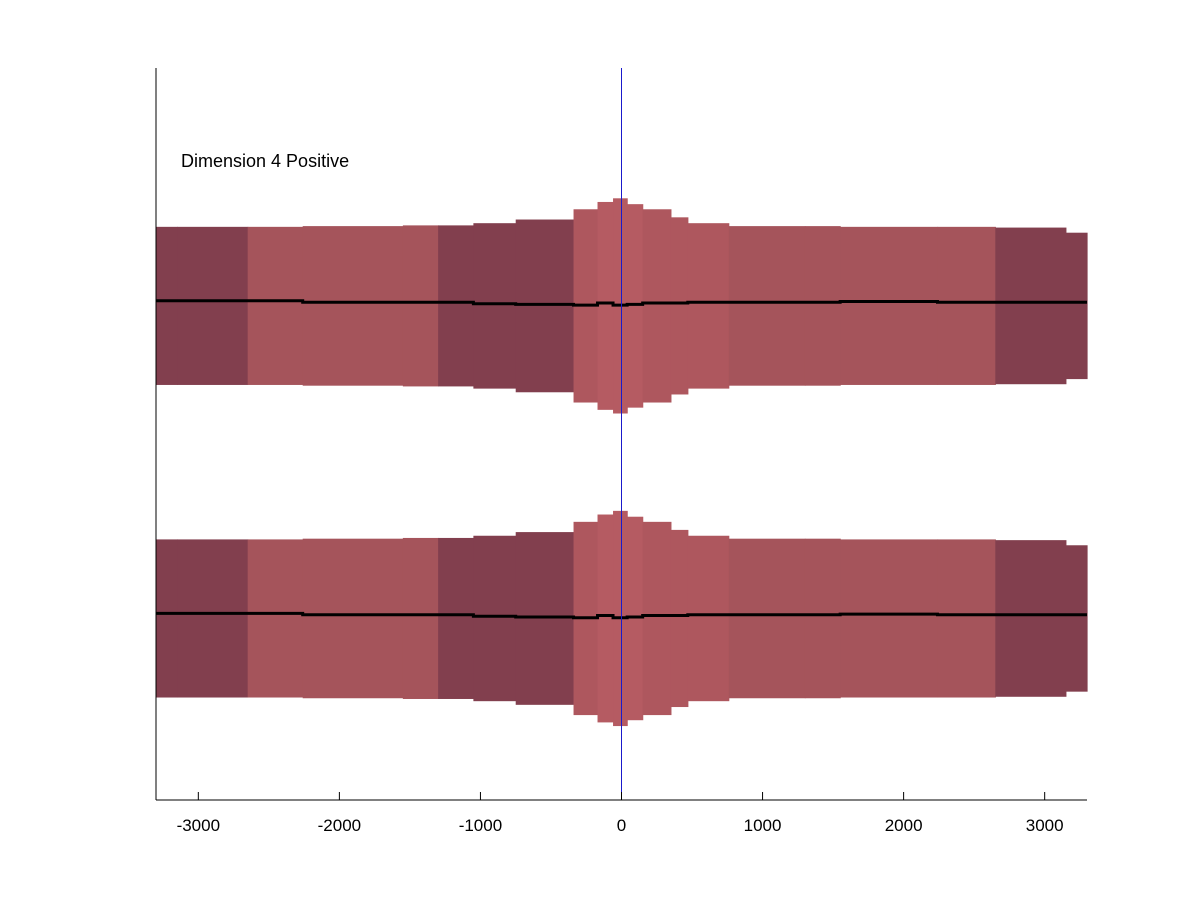  Describe the element at coordinates (904, 825) in the screenshot. I see `x-tick-label-6: 2000` at that location.